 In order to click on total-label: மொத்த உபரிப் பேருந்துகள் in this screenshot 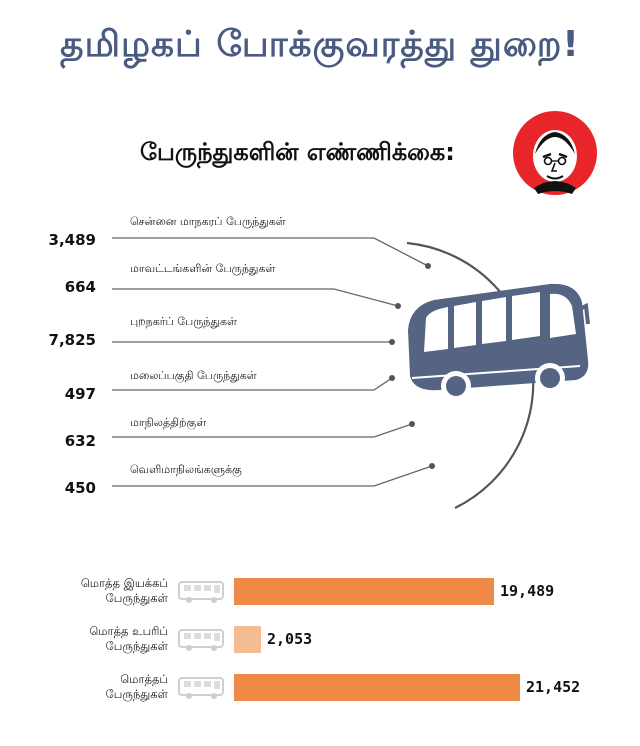, I will do `click(112, 639)`.